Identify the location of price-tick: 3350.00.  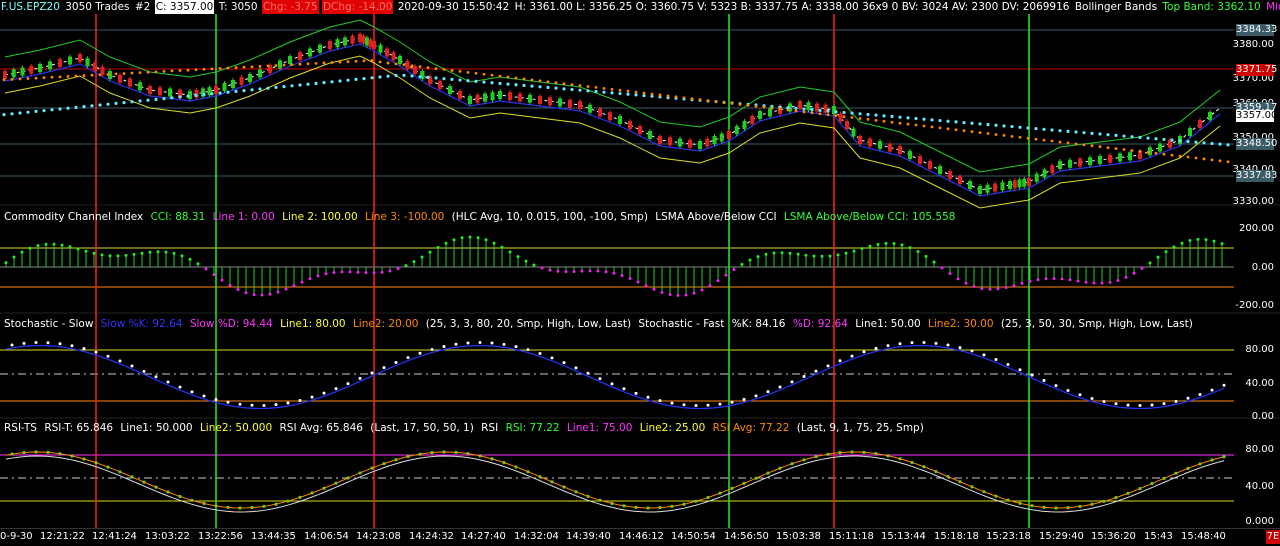
(1253, 138).